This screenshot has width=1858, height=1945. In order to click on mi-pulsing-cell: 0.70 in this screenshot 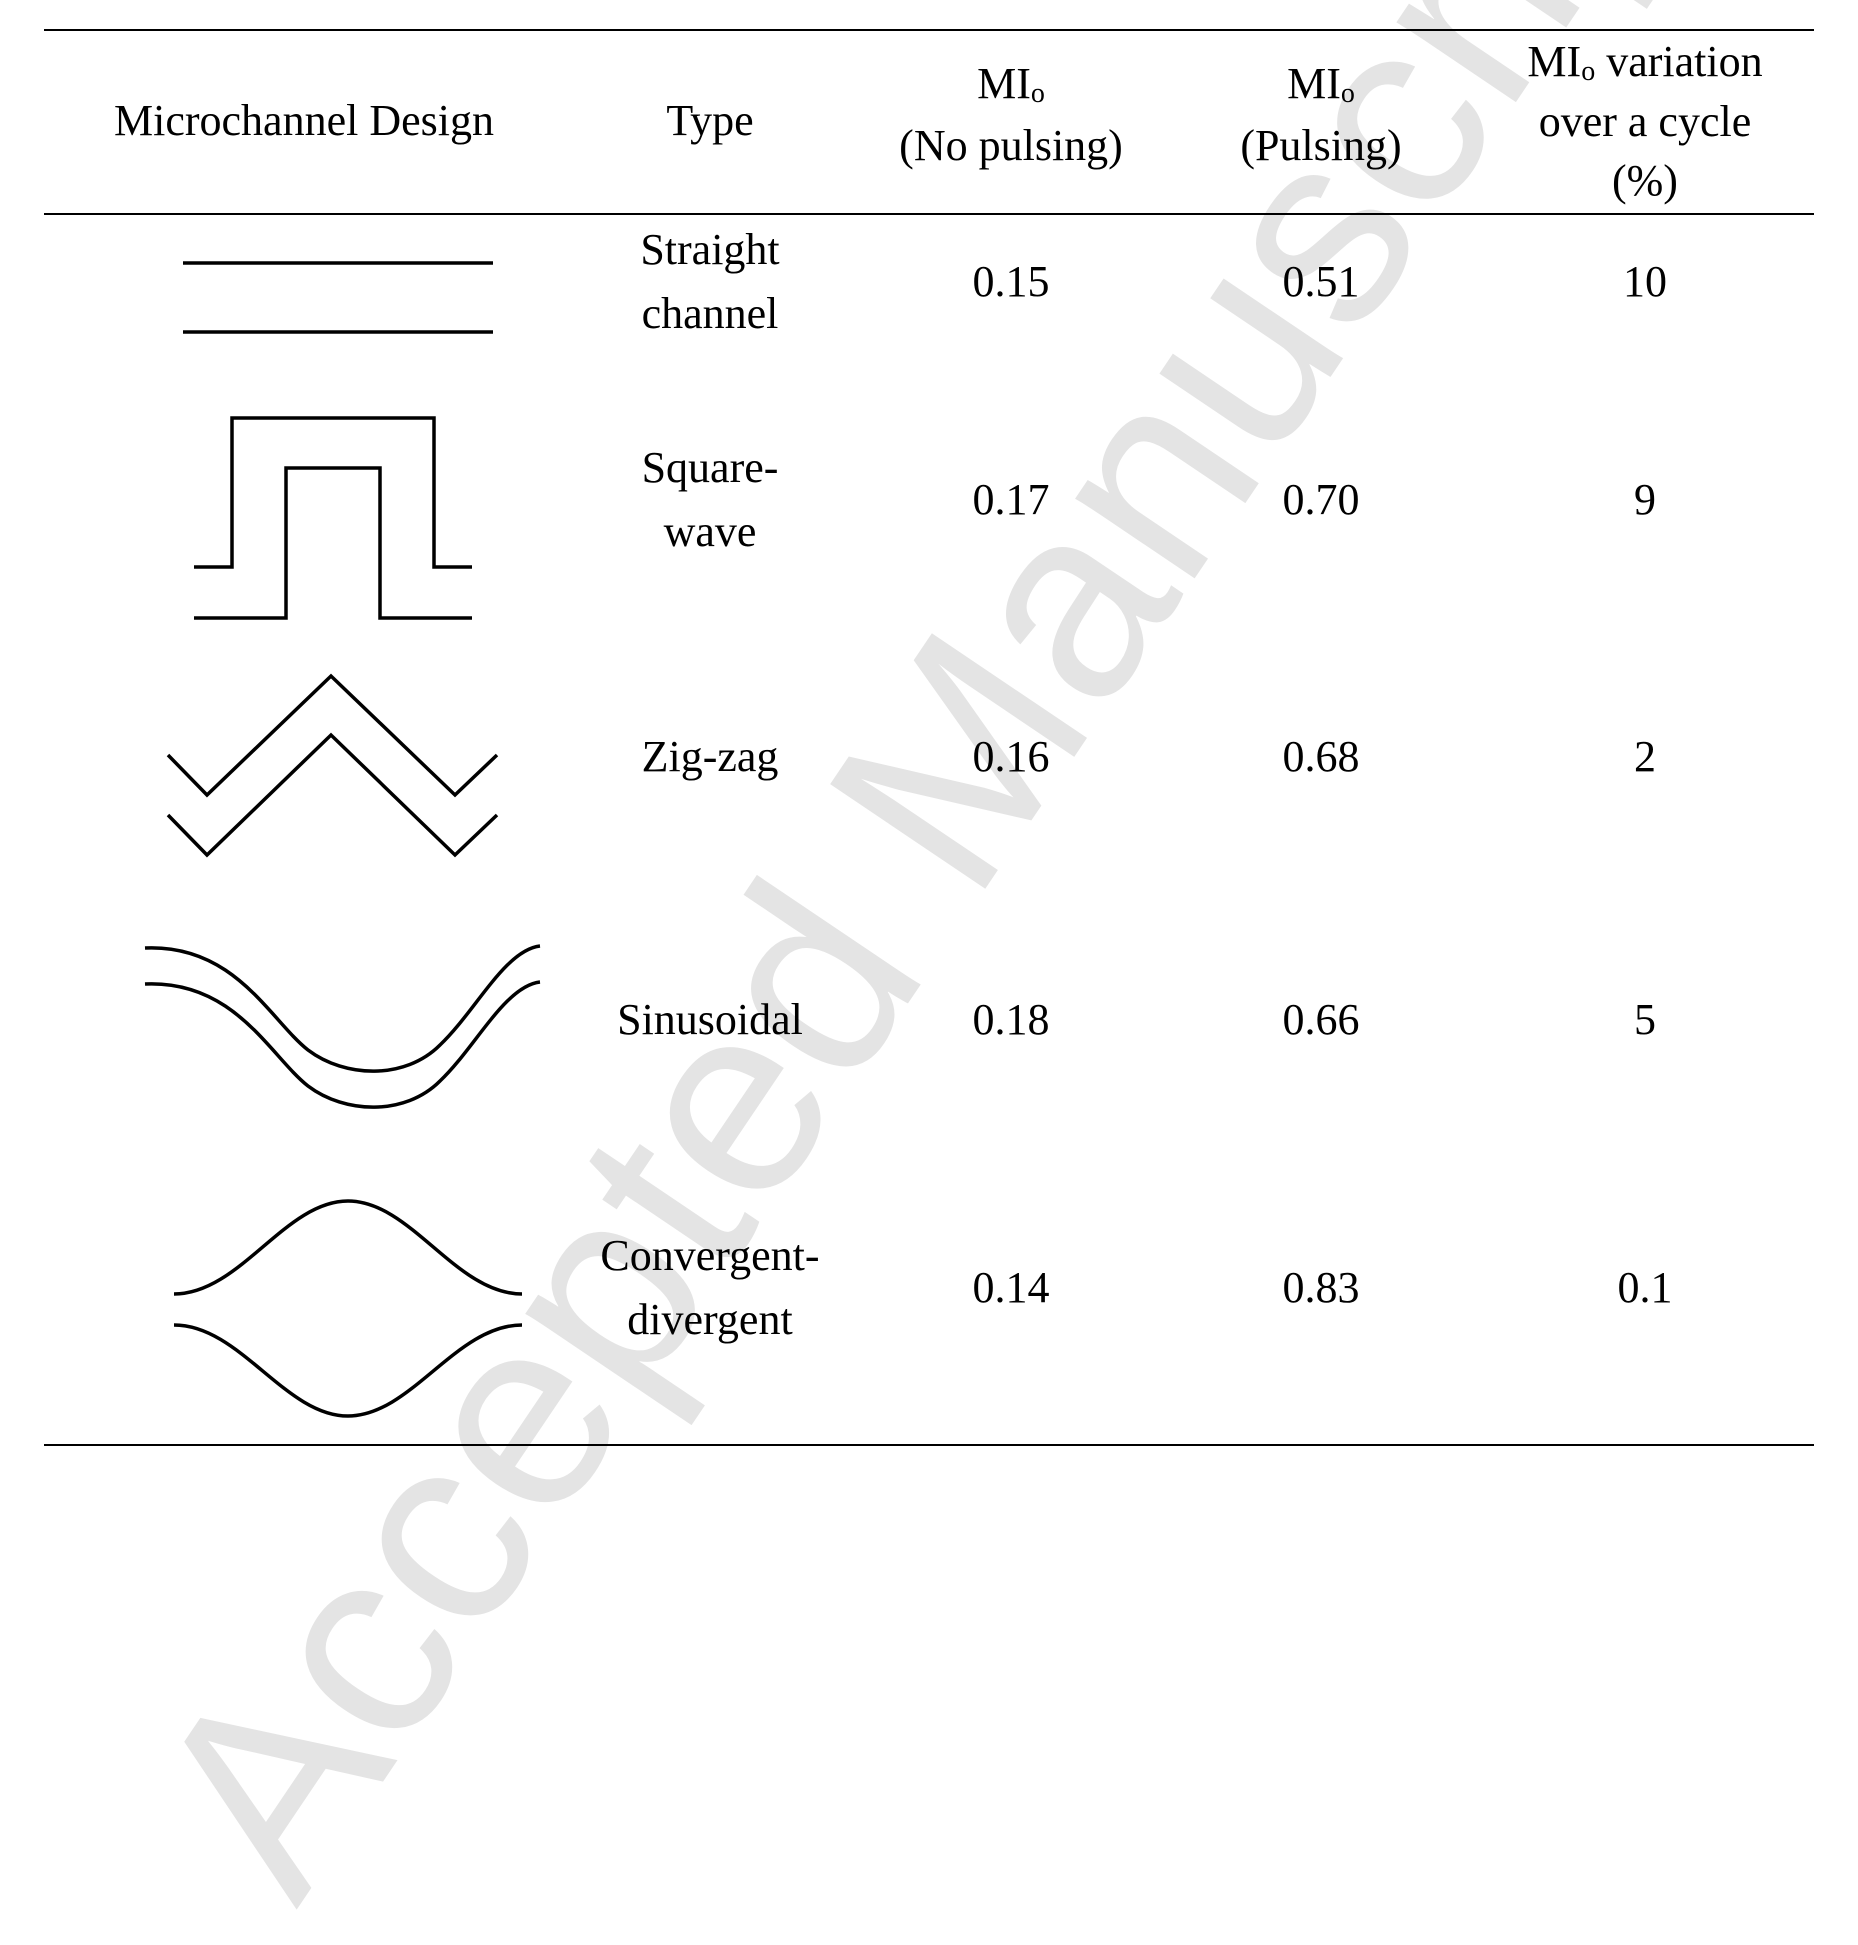, I will do `click(1321, 500)`.